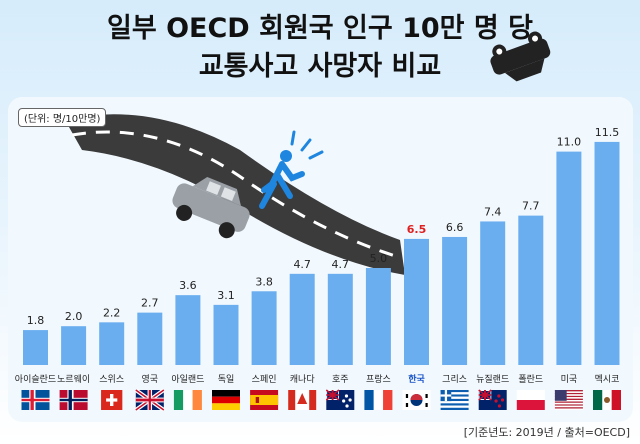  Describe the element at coordinates (73, 379) in the screenshot. I see `category-label-2: 노르웨이` at that location.